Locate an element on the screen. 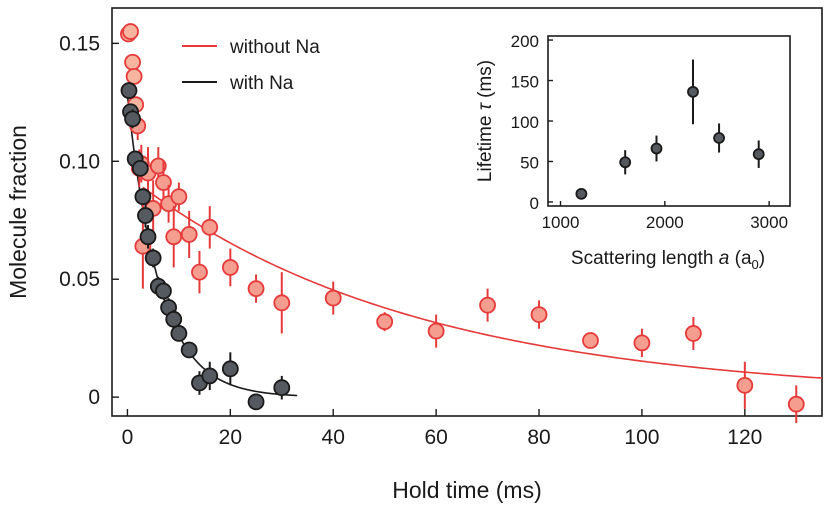 The height and width of the screenshot is (508, 830). inset-y-tick-label: 50 is located at coordinates (529, 162).